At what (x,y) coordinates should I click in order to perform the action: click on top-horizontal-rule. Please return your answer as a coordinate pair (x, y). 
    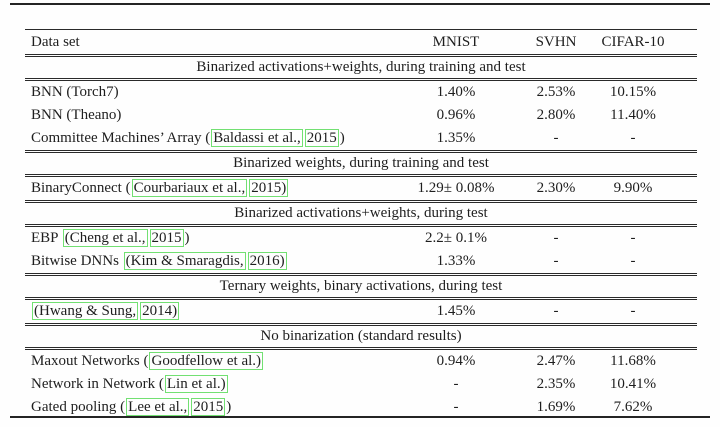
    Looking at the image, I should click on (360, 4).